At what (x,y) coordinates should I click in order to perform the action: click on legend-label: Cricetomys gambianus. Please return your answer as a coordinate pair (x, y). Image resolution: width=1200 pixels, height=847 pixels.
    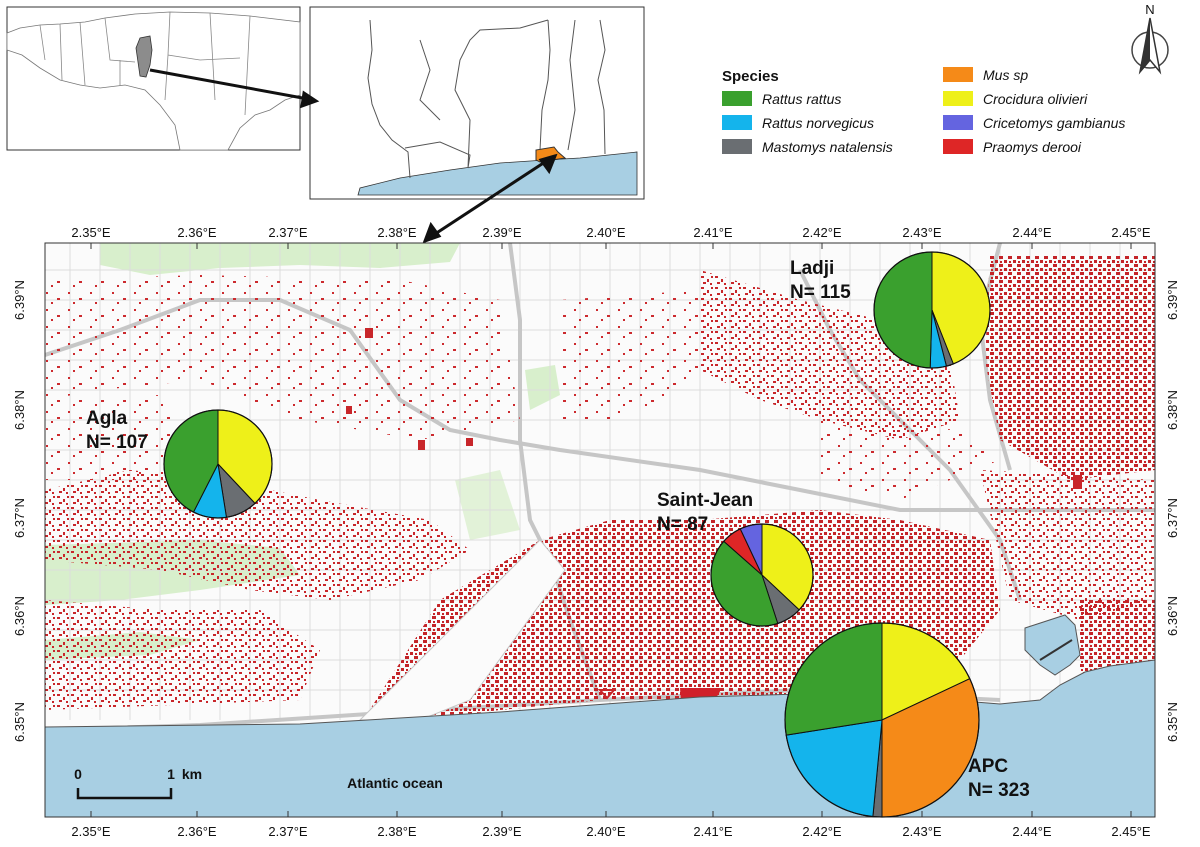
    Looking at the image, I should click on (1054, 123).